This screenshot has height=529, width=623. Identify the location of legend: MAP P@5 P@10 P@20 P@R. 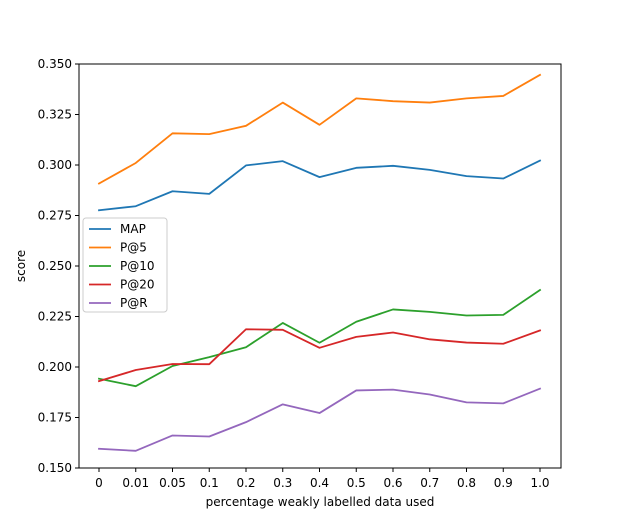
(125, 265).